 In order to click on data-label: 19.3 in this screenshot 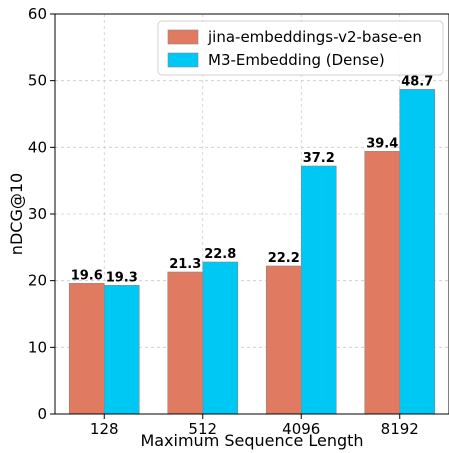, I will do `click(122, 277)`.